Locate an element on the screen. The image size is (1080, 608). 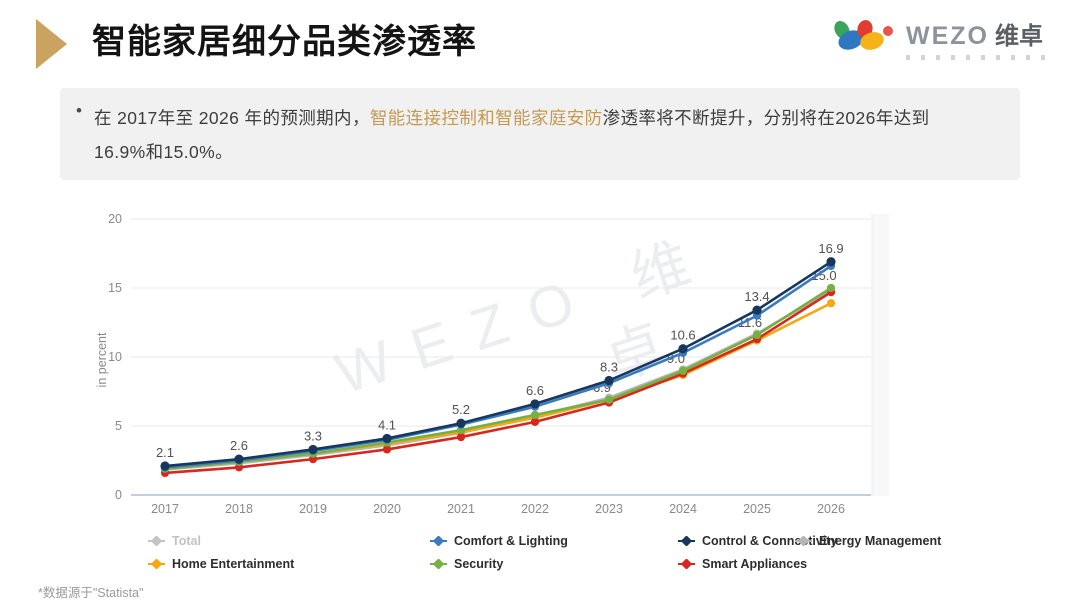
point-label: 2.1 is located at coordinates (165, 452).